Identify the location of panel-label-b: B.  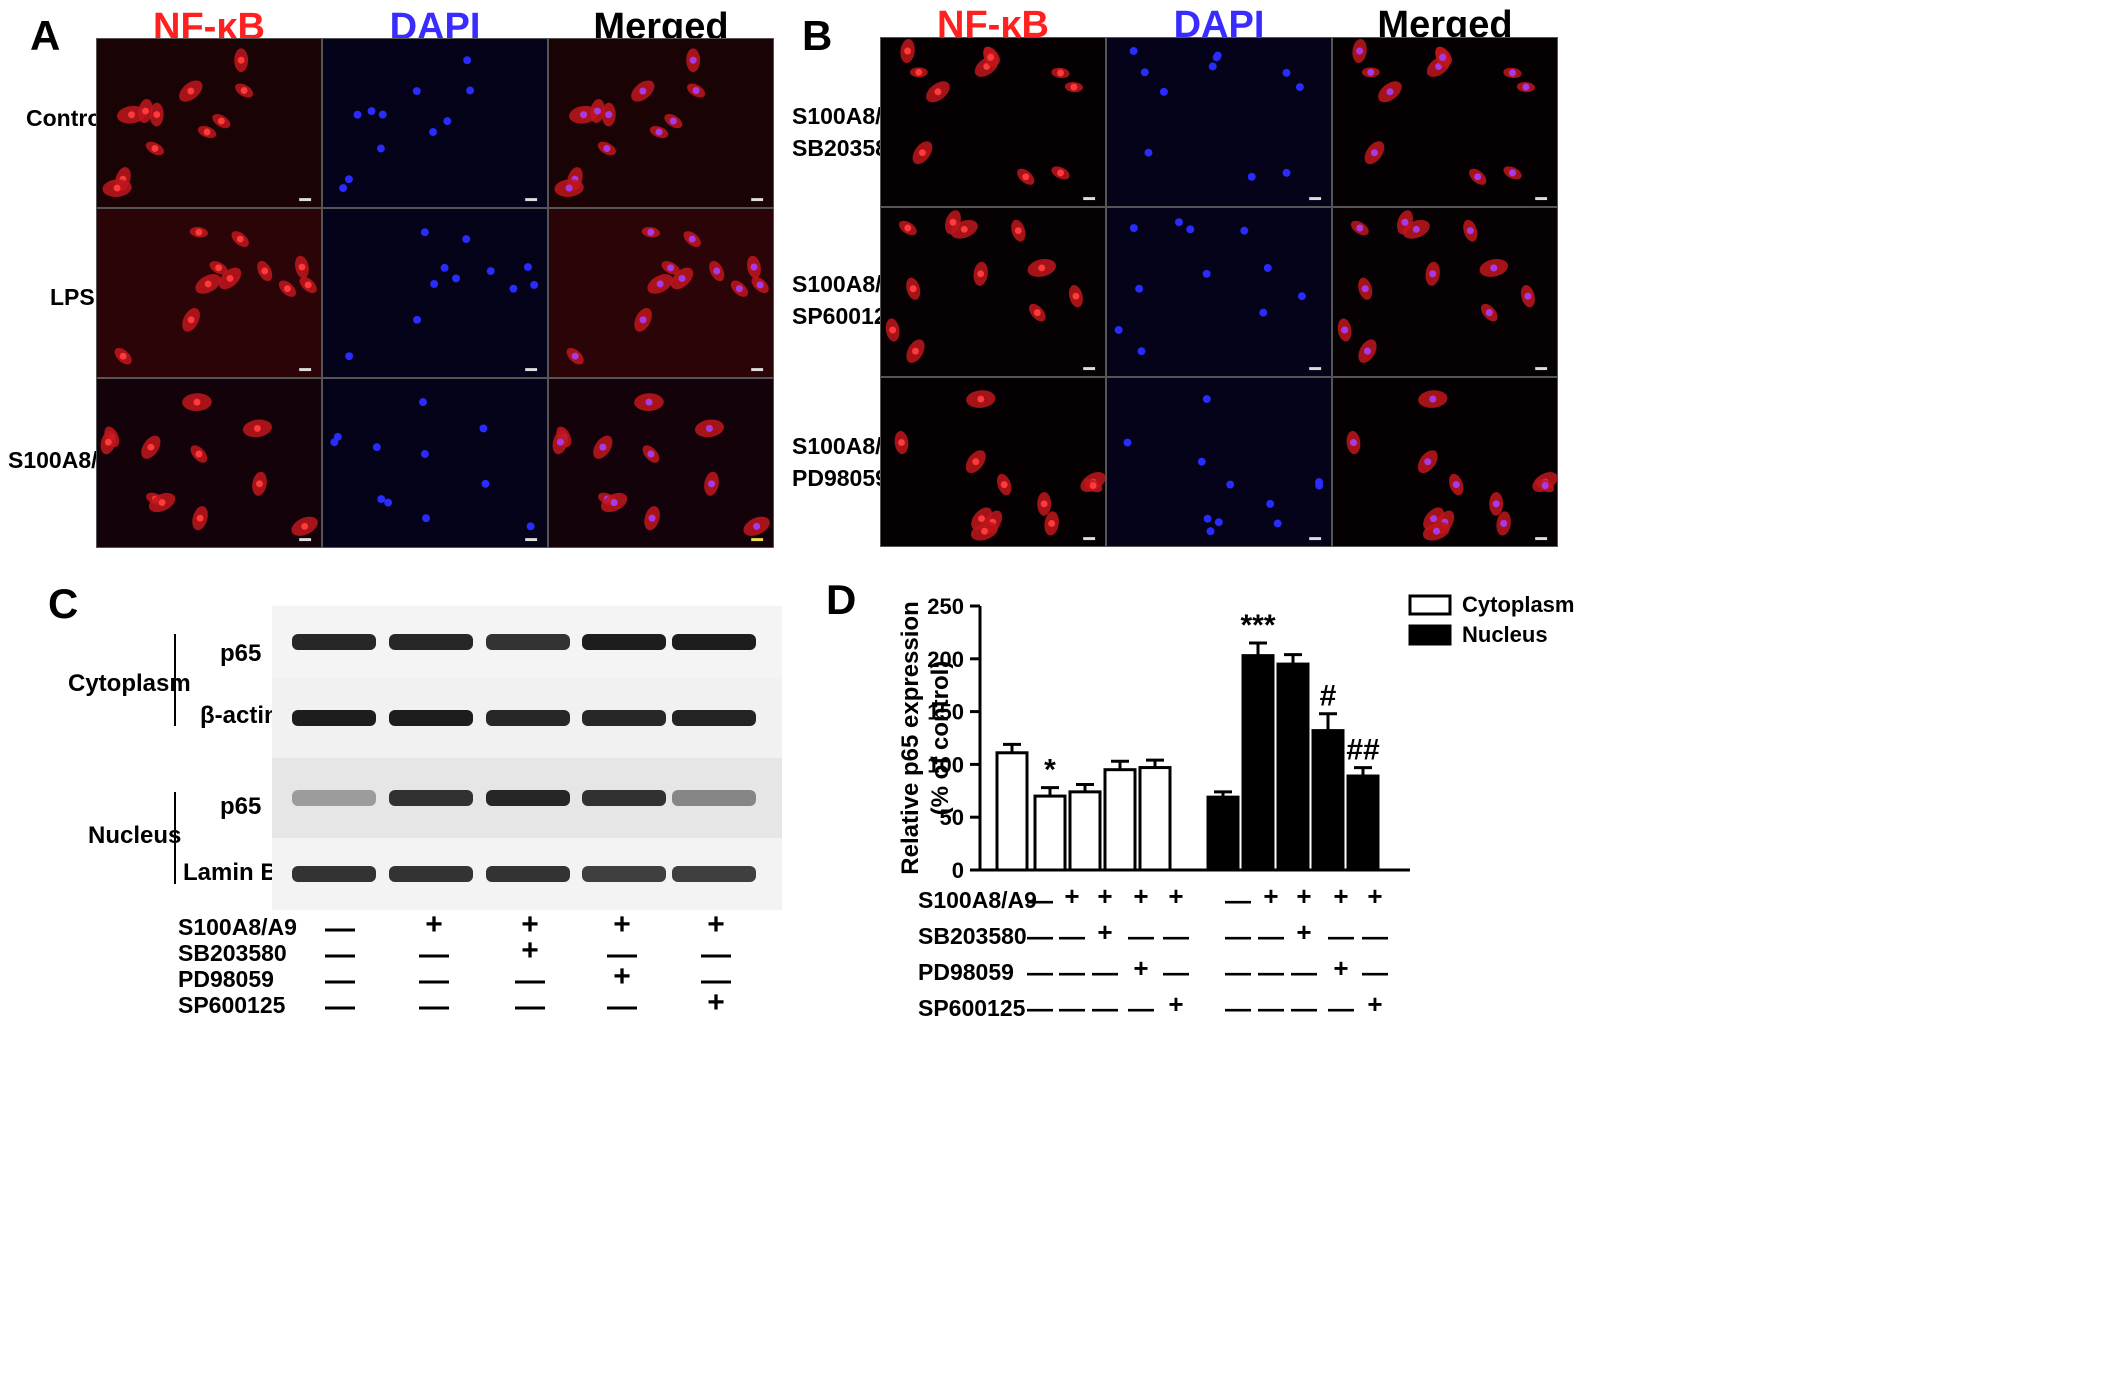
(817, 35).